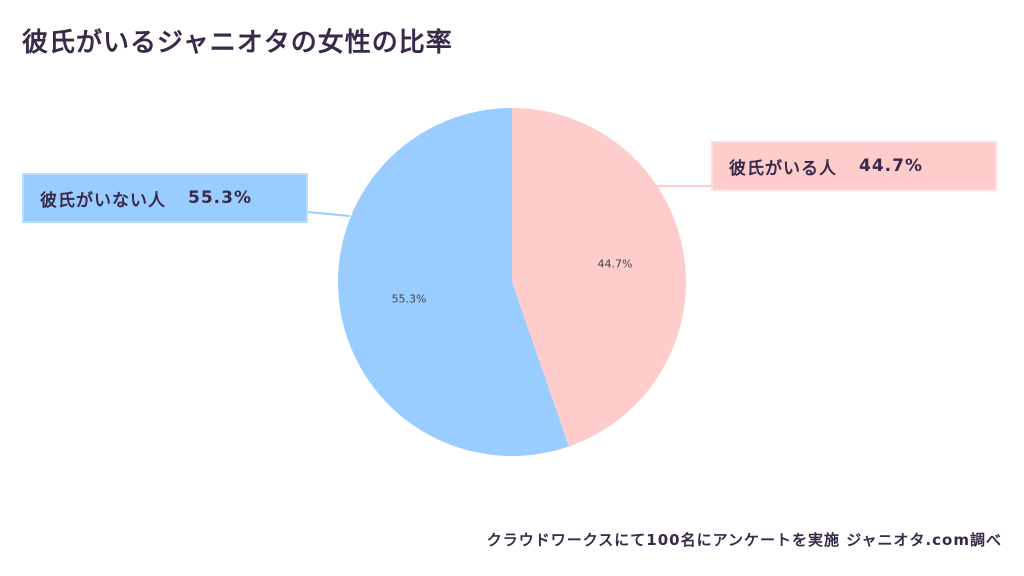  Describe the element at coordinates (103, 200) in the screenshot. I see `callout-without-boyfriend-label: 彼氏がいない人` at that location.